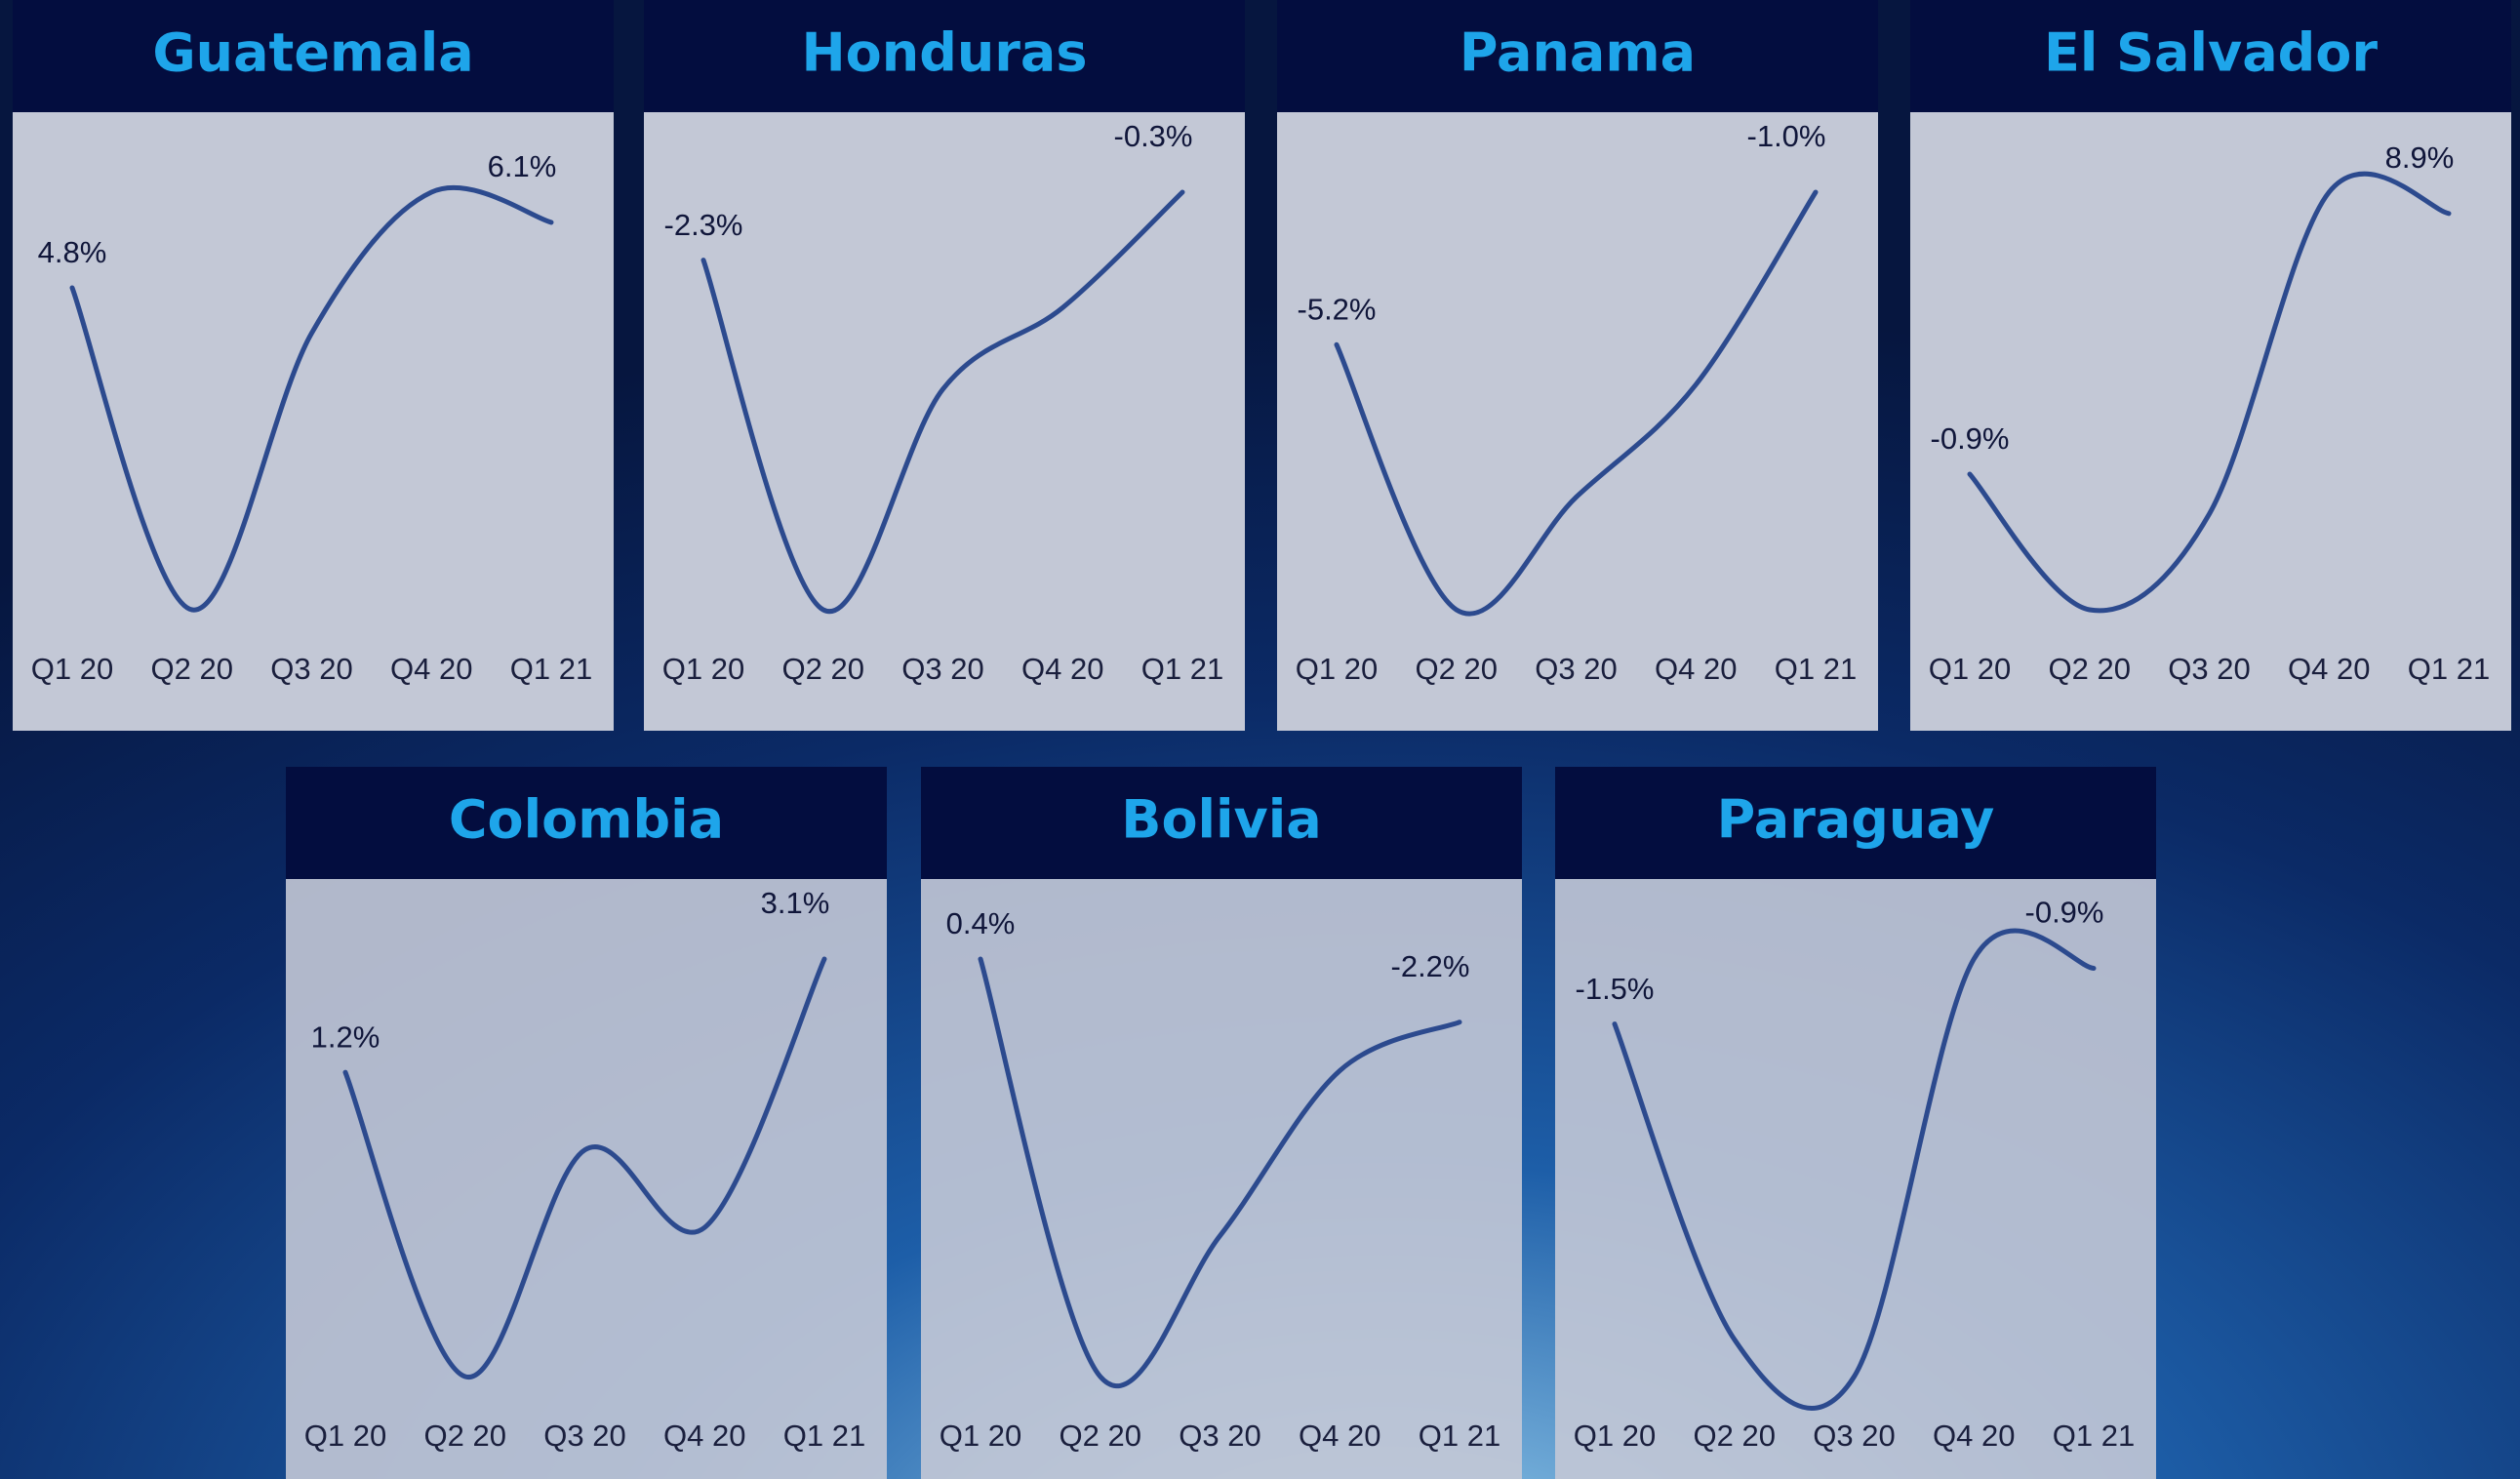 The image size is (2520, 1479). Describe the element at coordinates (1153, 136) in the screenshot. I see `data-label: -0.3%` at that location.